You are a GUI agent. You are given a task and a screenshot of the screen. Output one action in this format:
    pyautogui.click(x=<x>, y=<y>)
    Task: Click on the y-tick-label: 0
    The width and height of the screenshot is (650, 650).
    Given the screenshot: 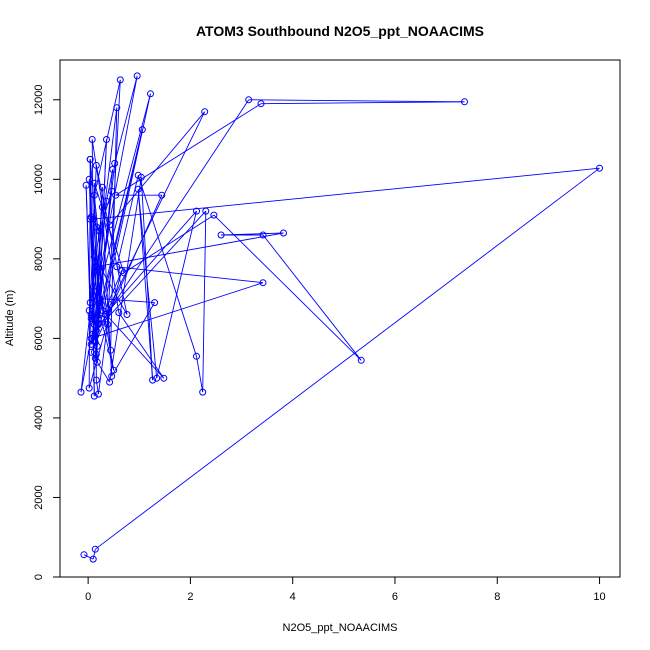 What is the action you would take?
    pyautogui.click(x=39, y=577)
    